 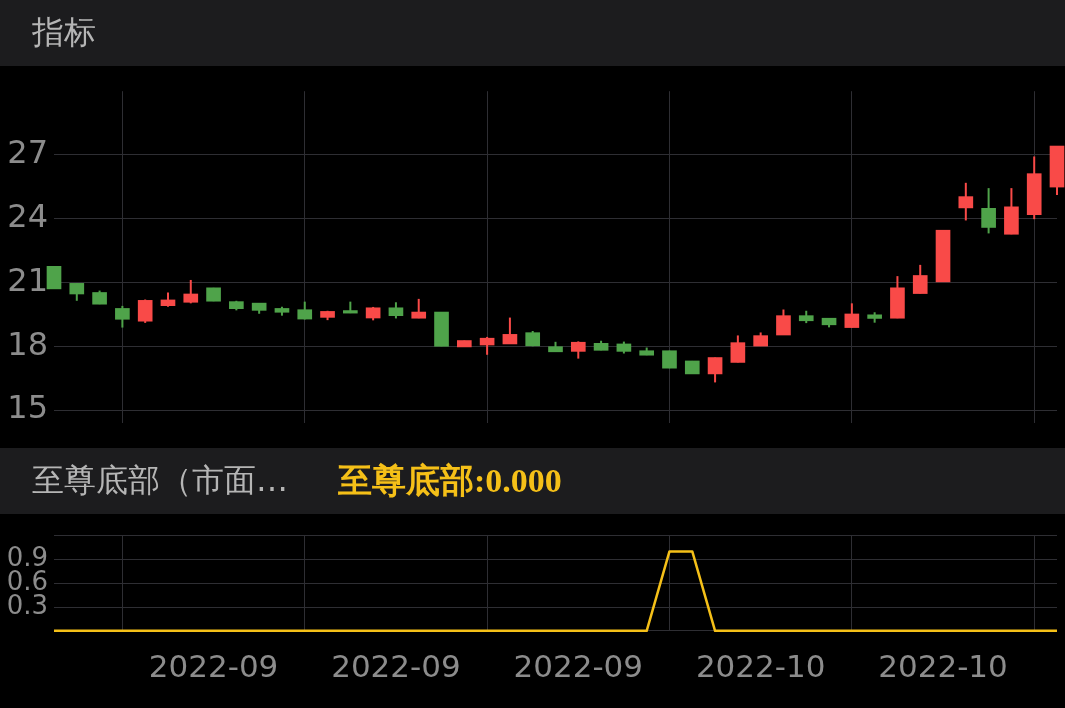 What do you see at coordinates (27, 407) in the screenshot?
I see `y-tick-label: 15` at bounding box center [27, 407].